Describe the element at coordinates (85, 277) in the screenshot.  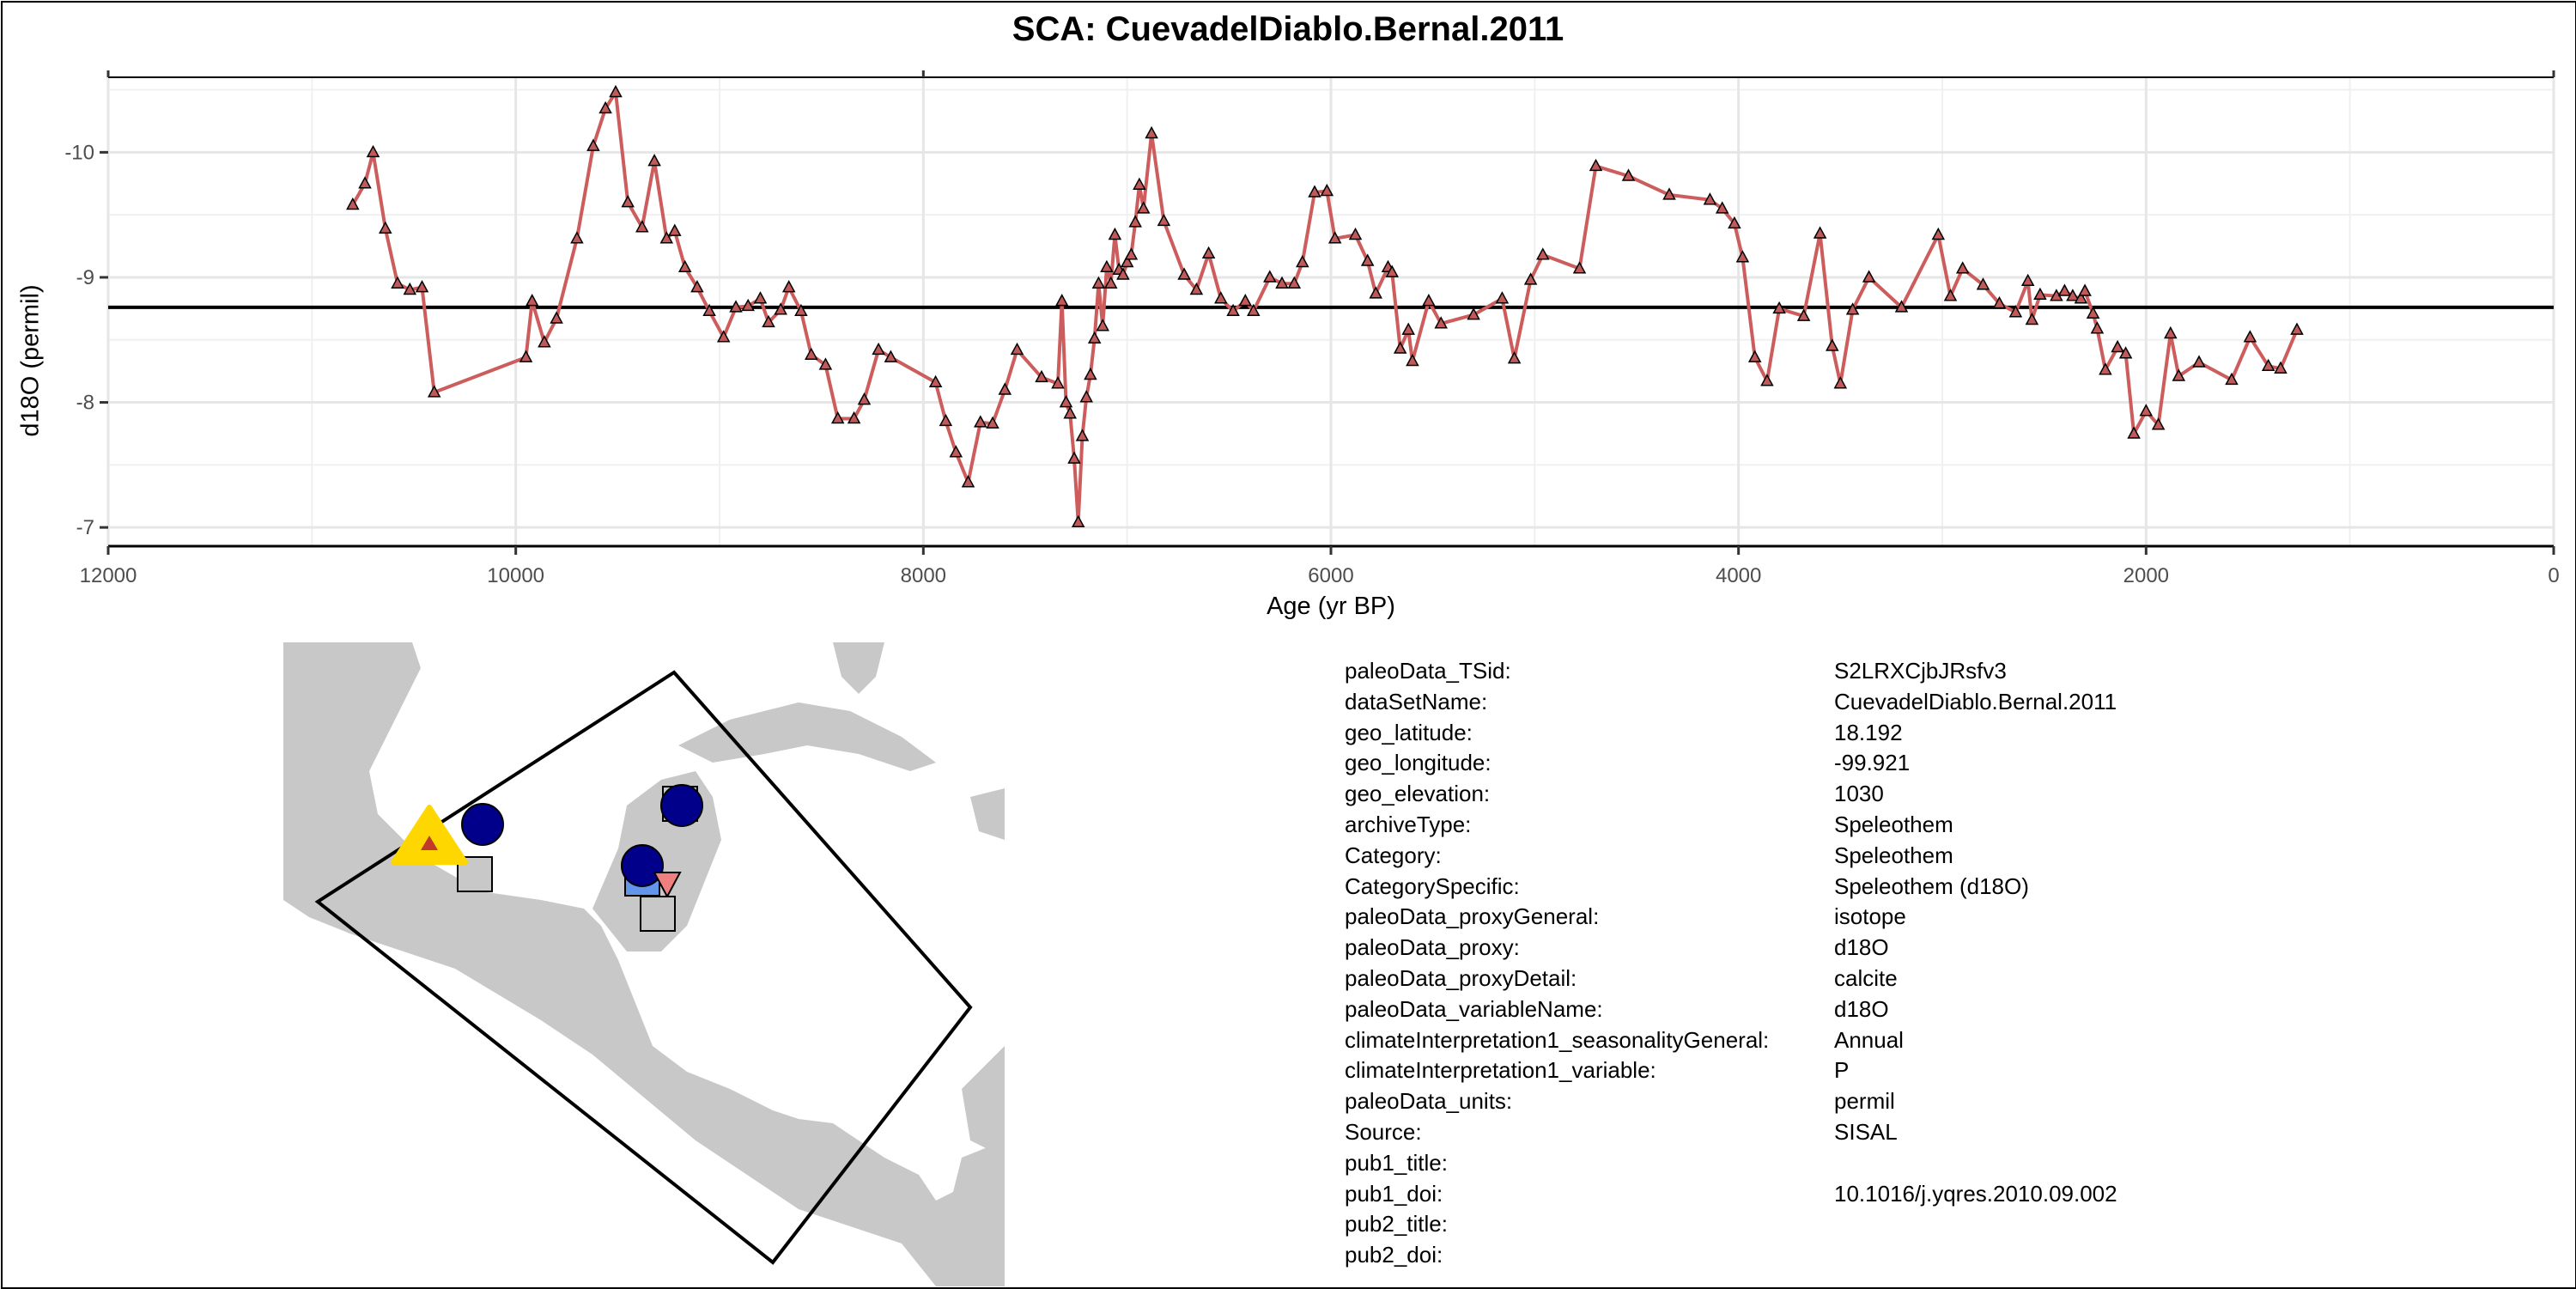
I see `y-tick-label: -9` at that location.